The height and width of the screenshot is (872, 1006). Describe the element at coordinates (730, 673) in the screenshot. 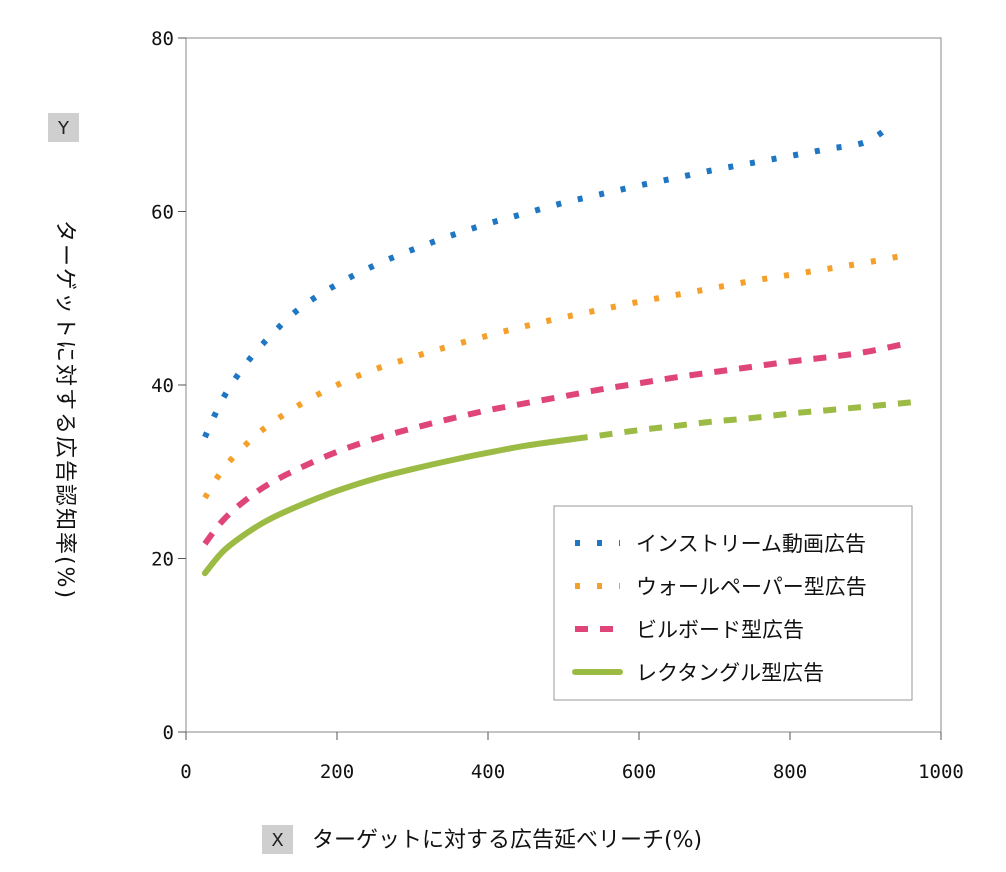

I see `legend-label-3: レクタングル型広告` at that location.